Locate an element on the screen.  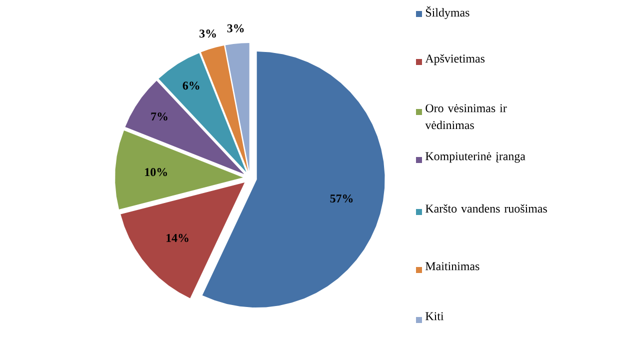
data-label: 10% is located at coordinates (156, 172).